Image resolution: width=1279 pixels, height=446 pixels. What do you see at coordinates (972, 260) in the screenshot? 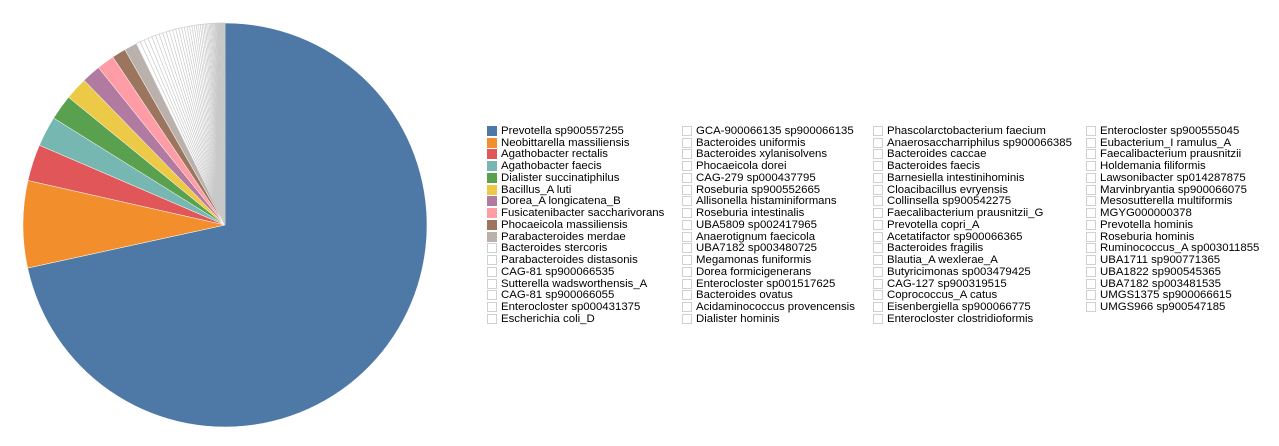
I see `legend-item: Blautia_A wexlerae_A` at bounding box center [972, 260].